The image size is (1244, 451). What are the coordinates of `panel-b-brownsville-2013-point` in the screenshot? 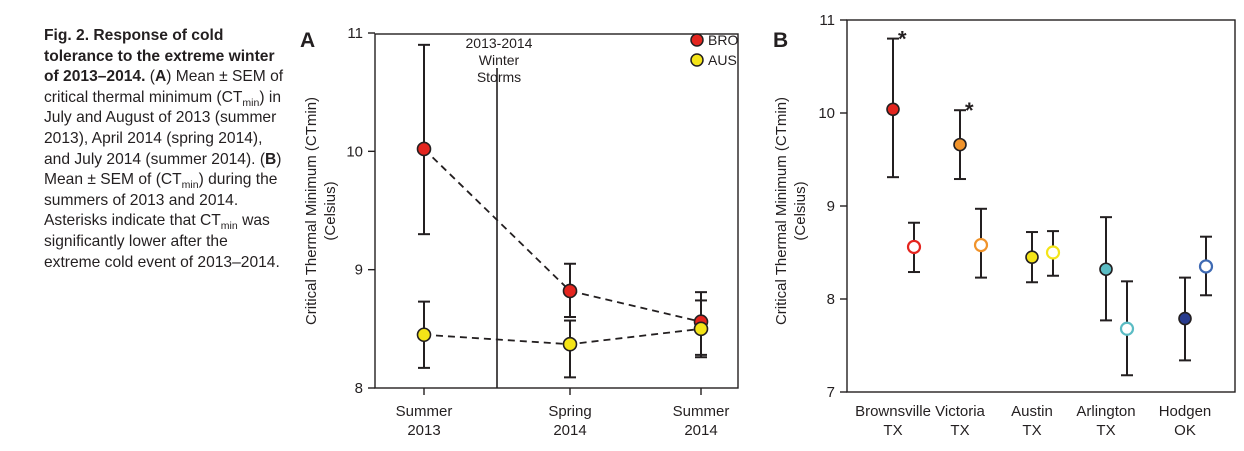 It's located at (893, 109).